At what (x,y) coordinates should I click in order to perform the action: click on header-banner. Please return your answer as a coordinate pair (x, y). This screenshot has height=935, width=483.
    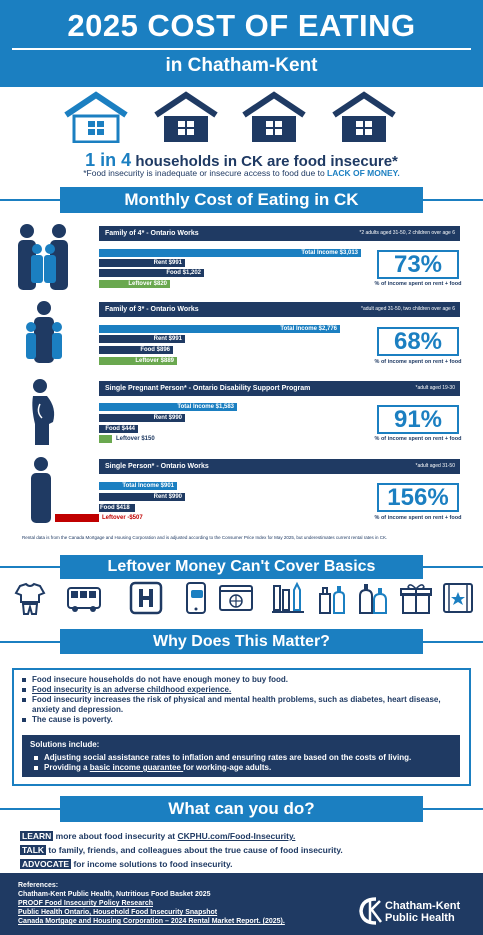
    Looking at the image, I should click on (241, 43).